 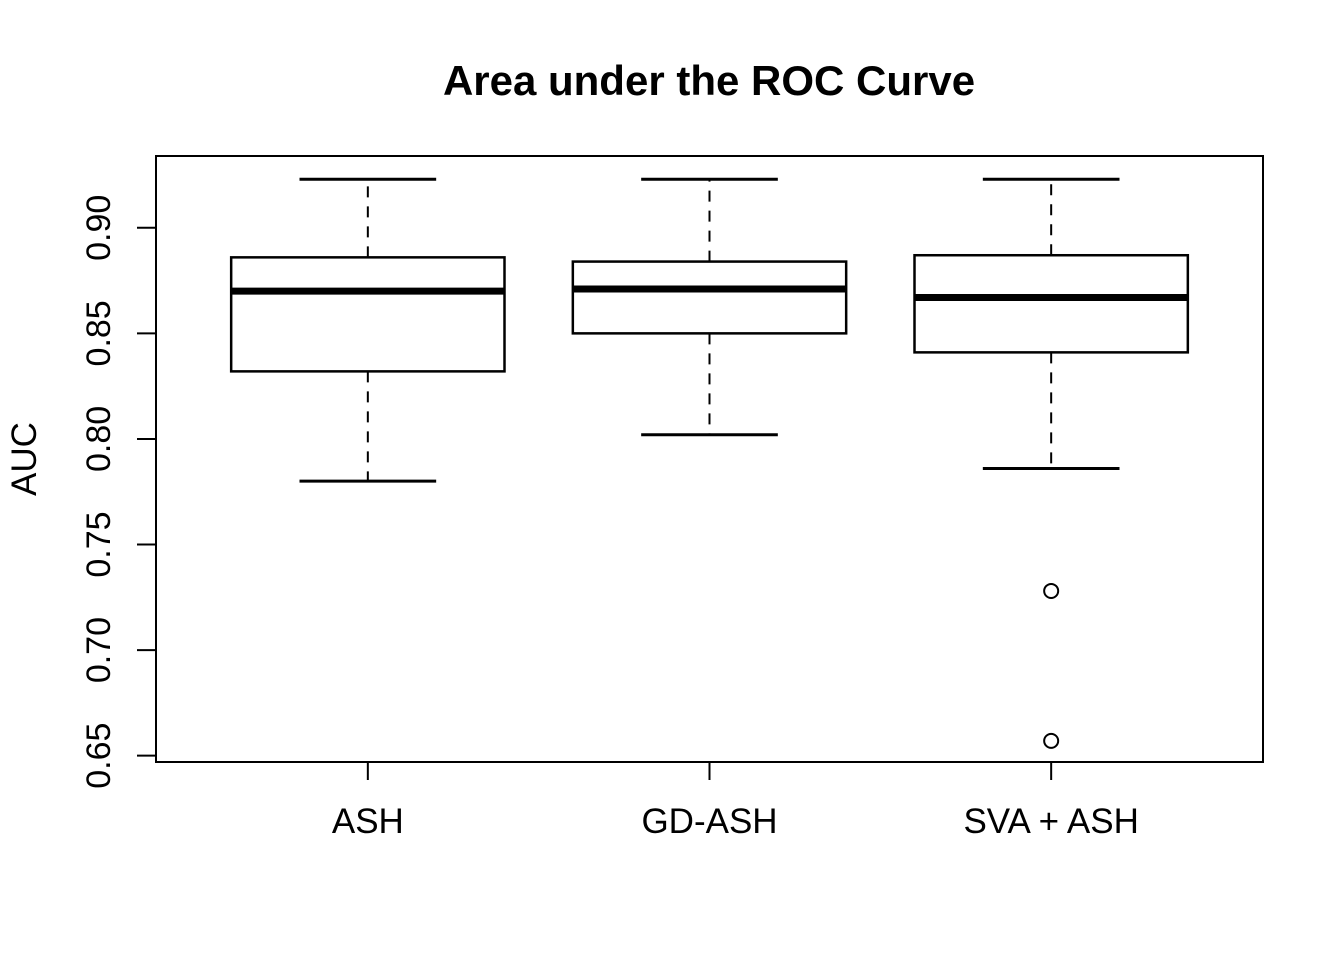 What do you see at coordinates (368, 821) in the screenshot?
I see `x-tick-label: ASH` at bounding box center [368, 821].